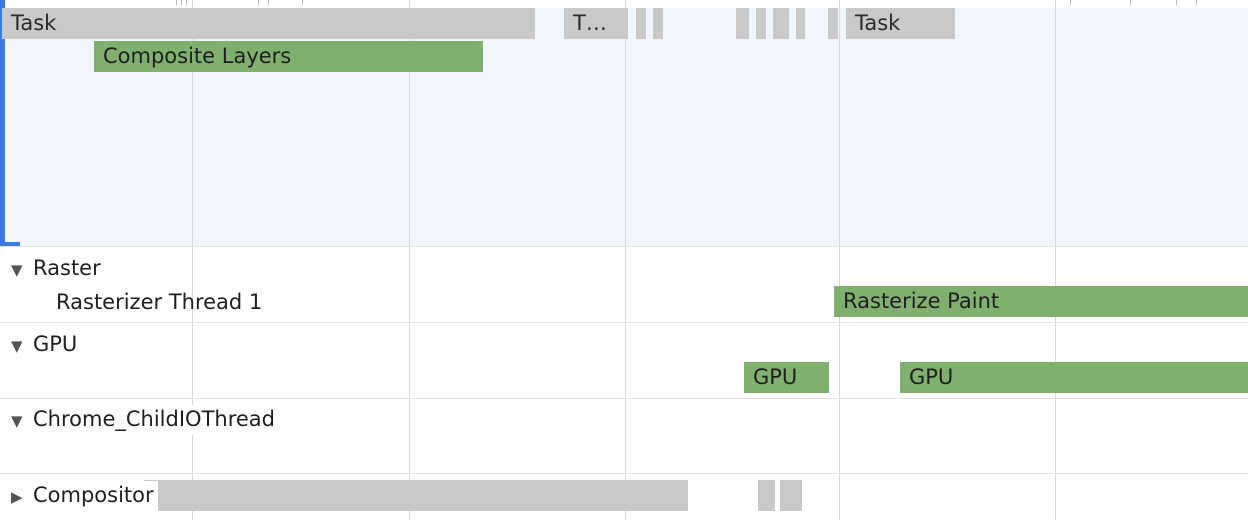 This screenshot has height=520, width=1248. Describe the element at coordinates (17, 497) in the screenshot. I see `triangle-right-icon: ▶` at that location.